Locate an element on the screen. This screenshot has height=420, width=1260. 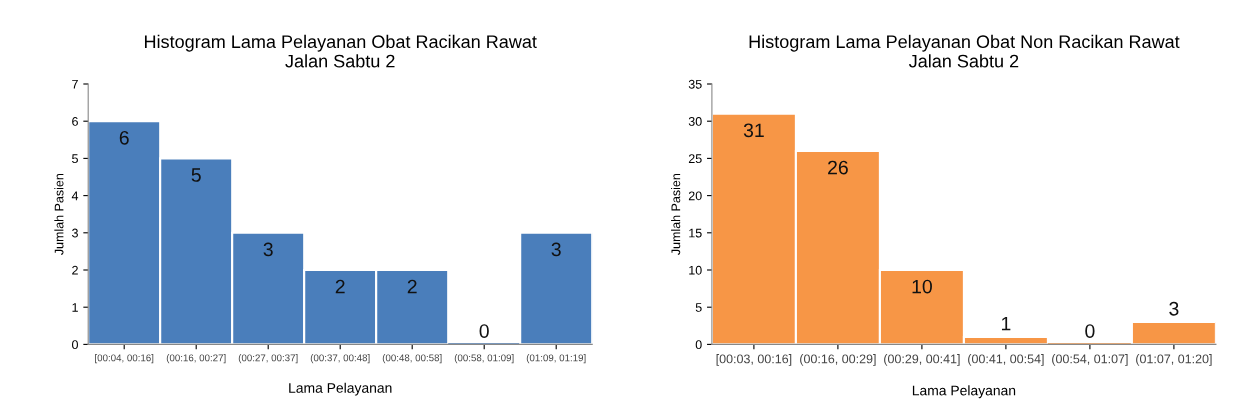
y-tick-label: 4 is located at coordinates (75, 196).